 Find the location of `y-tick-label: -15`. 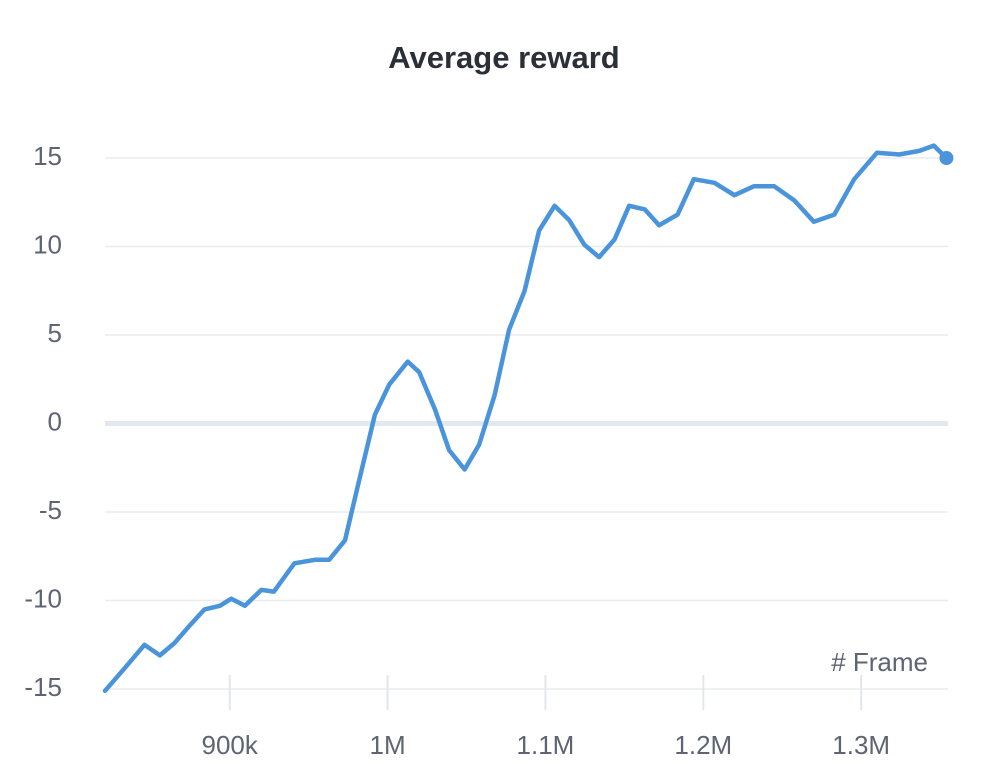

y-tick-label: -15 is located at coordinates (43, 687).